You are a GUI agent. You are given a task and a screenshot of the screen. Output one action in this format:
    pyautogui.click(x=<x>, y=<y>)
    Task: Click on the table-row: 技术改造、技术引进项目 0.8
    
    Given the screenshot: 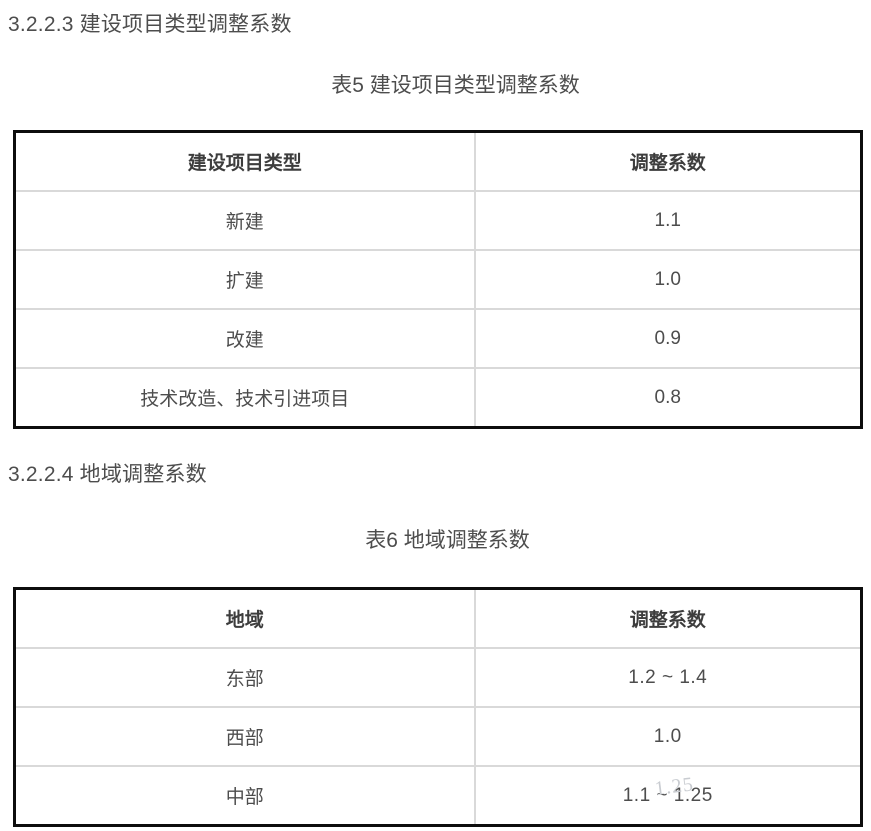 What is the action you would take?
    pyautogui.click(x=438, y=398)
    